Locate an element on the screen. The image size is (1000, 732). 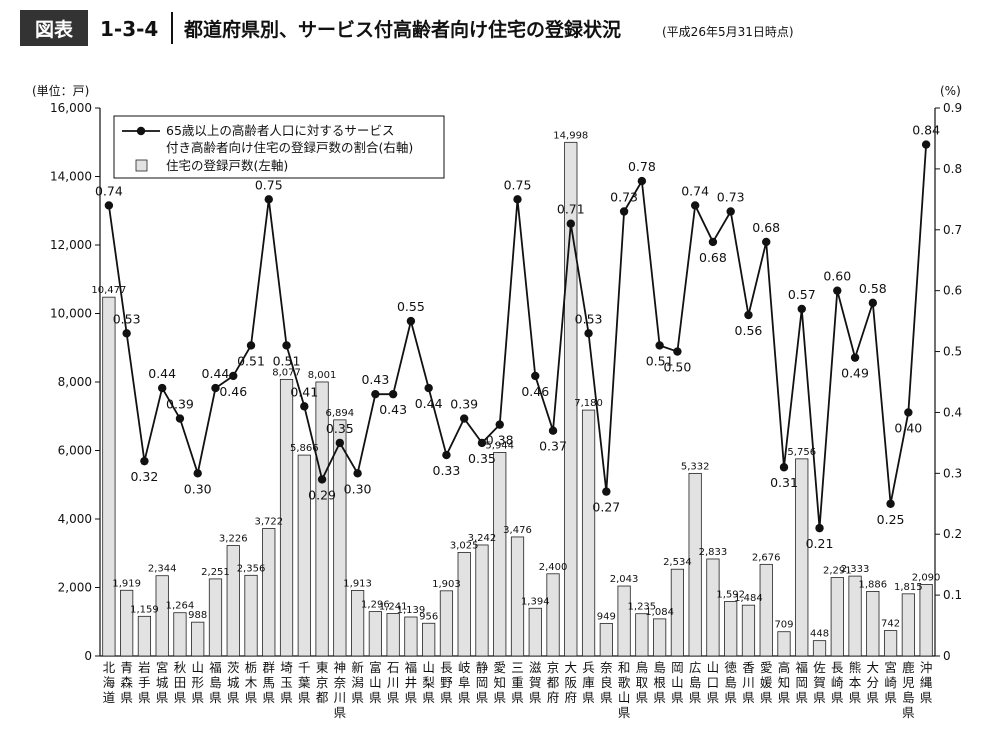
bar-value-label: 5,944 is located at coordinates (499, 445).